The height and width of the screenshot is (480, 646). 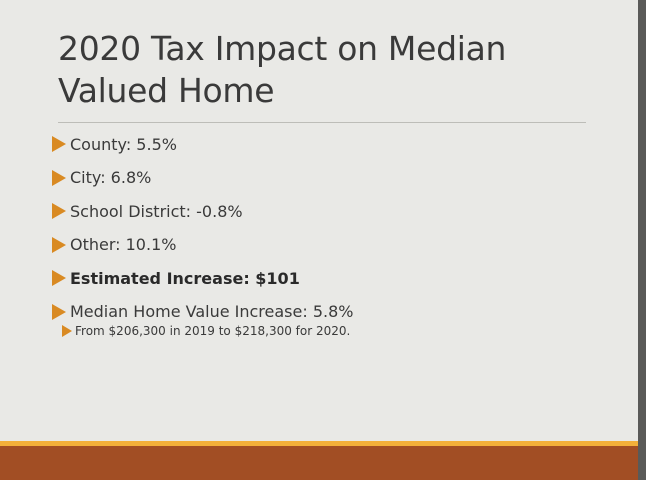 What do you see at coordinates (322, 122) in the screenshot?
I see `title-divider` at bounding box center [322, 122].